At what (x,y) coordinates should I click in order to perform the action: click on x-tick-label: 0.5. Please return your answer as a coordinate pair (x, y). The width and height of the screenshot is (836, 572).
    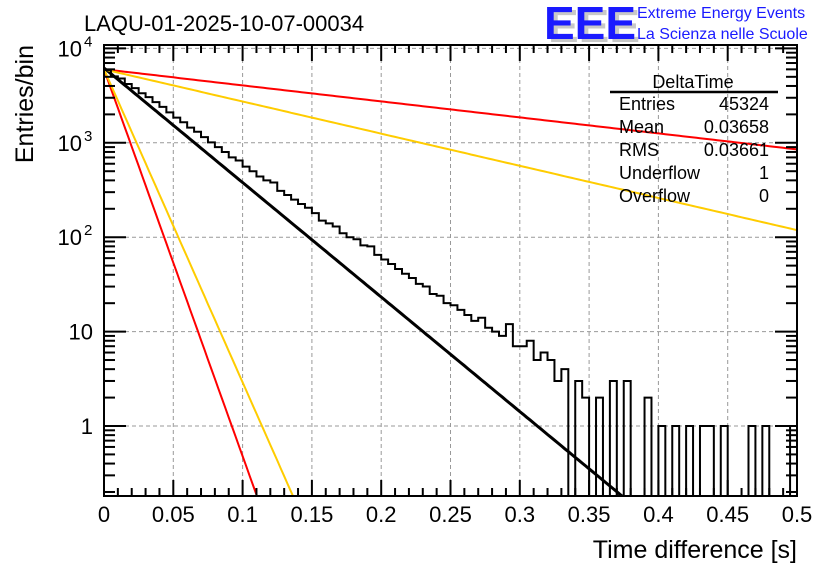
    Looking at the image, I should click on (797, 514).